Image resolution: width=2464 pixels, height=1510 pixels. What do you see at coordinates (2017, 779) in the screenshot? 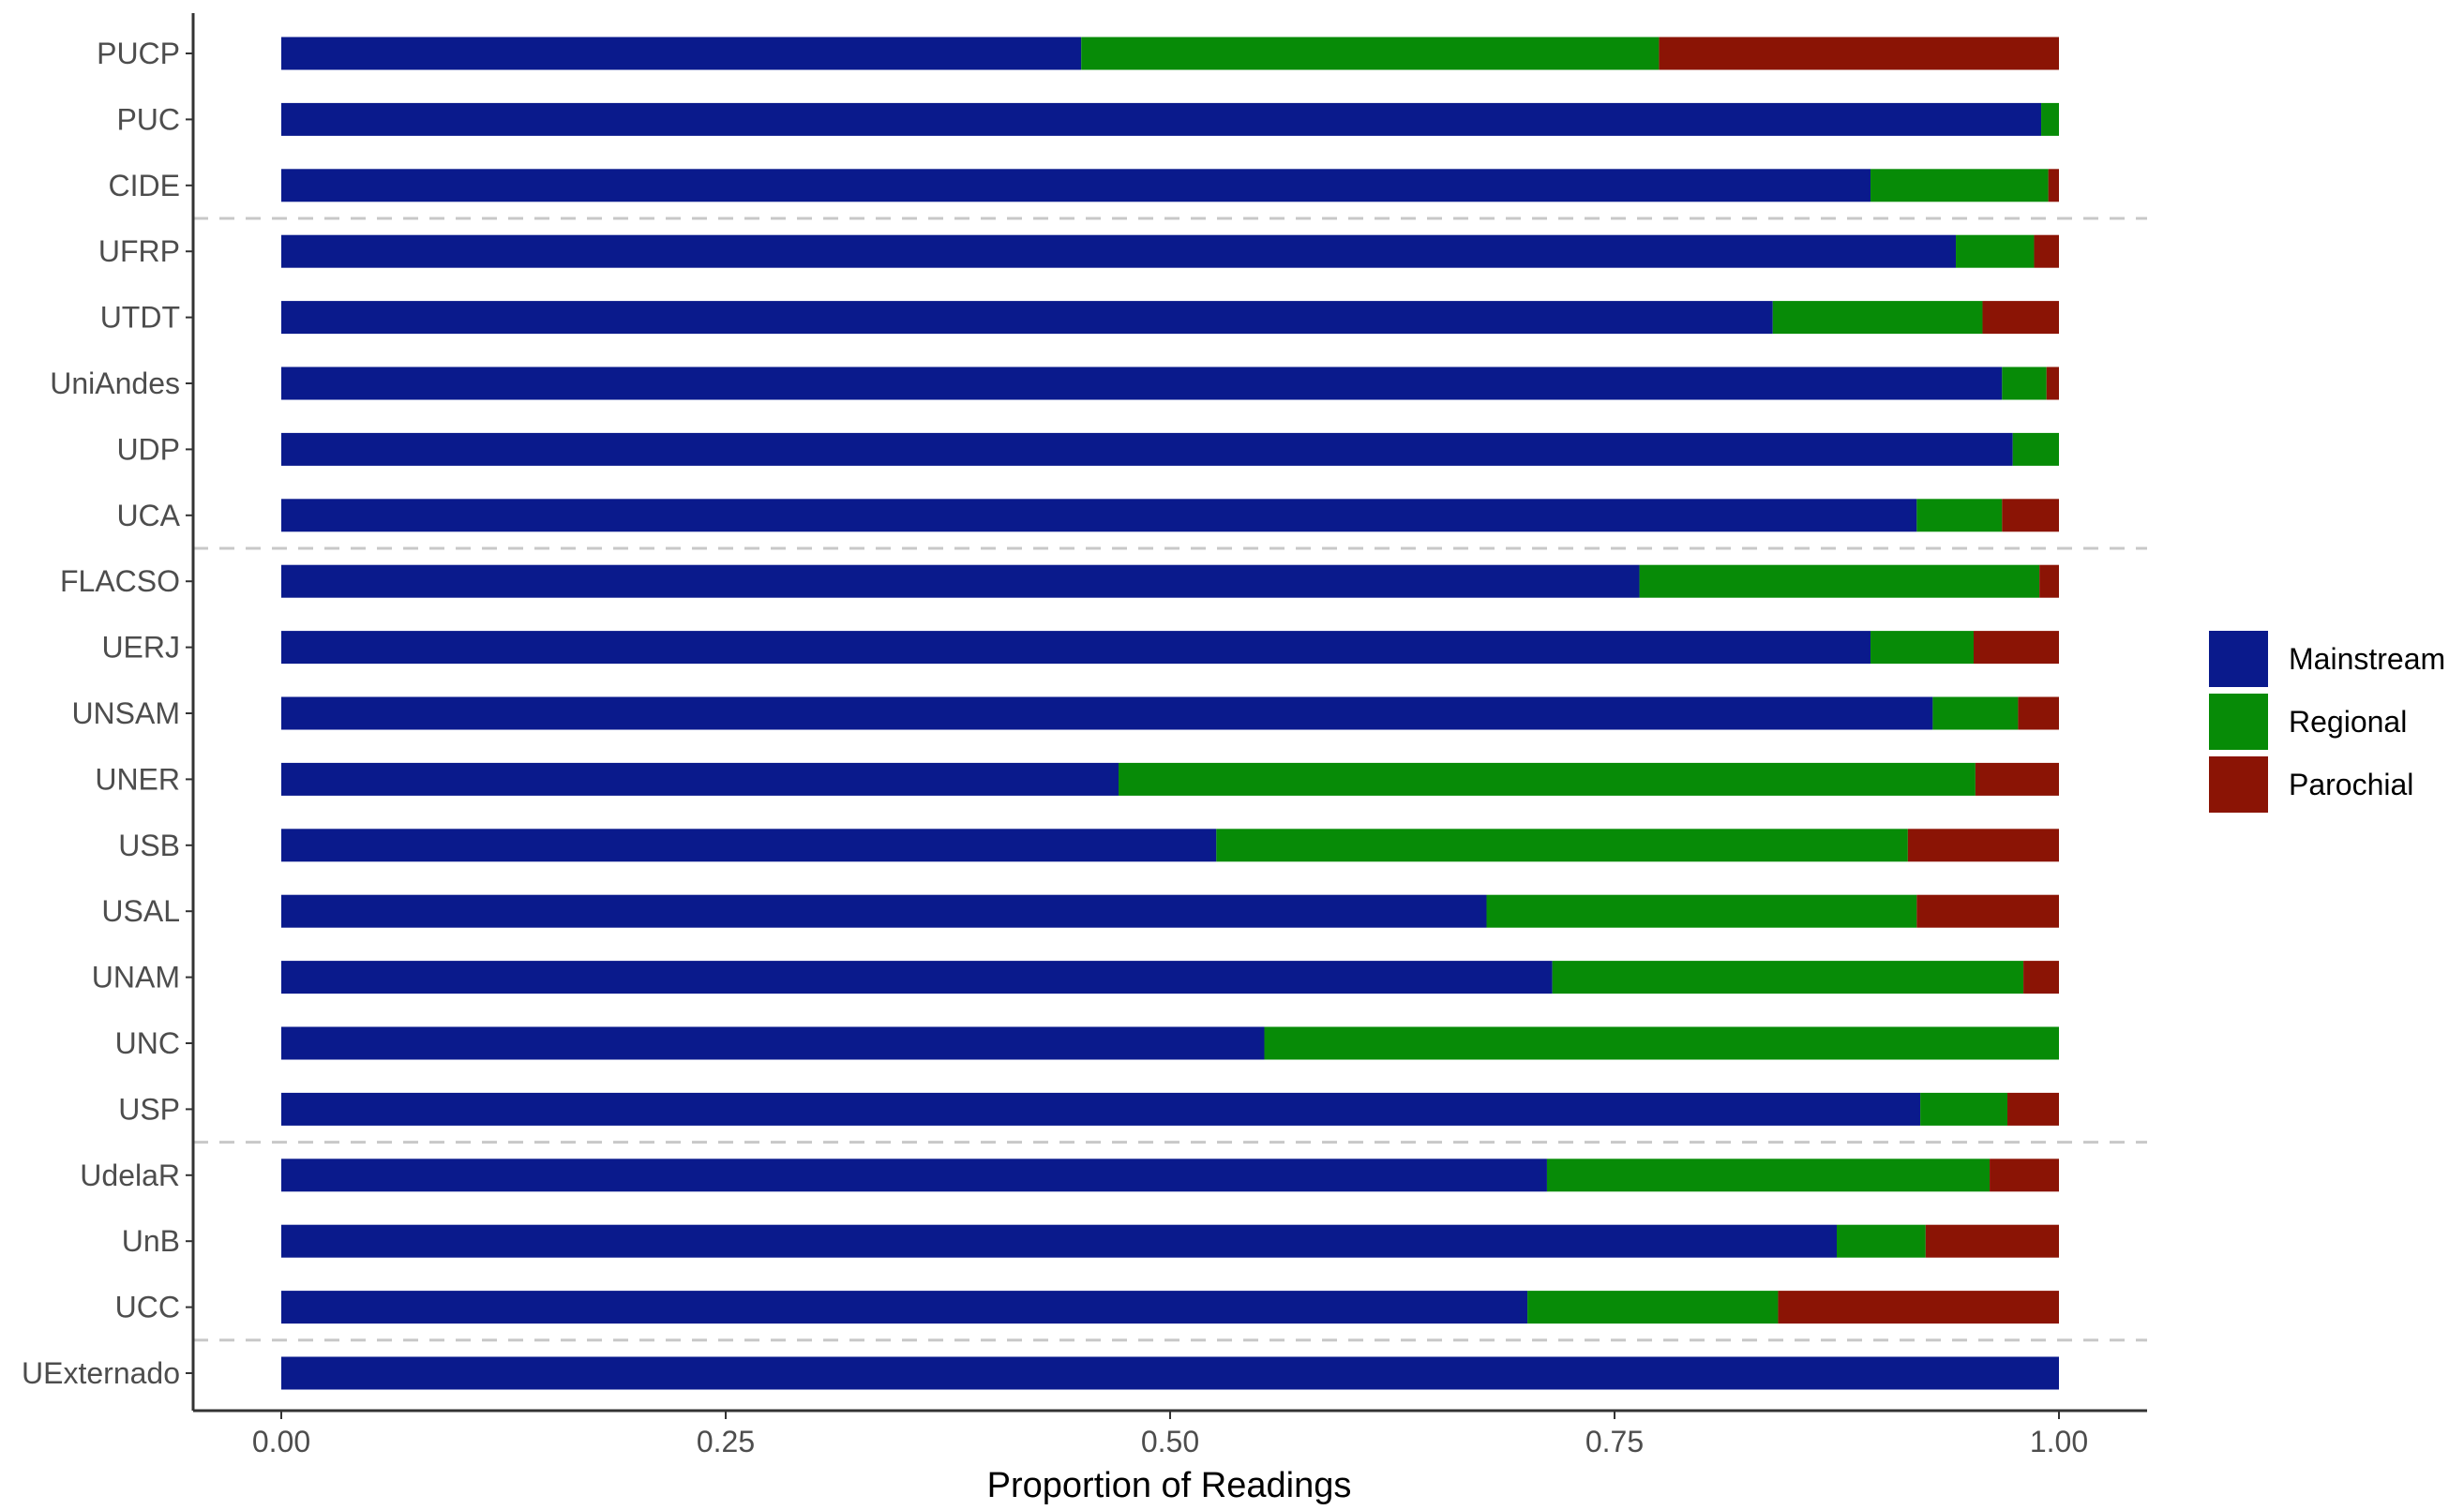
I see `bar-uner-parochial` at bounding box center [2017, 779].